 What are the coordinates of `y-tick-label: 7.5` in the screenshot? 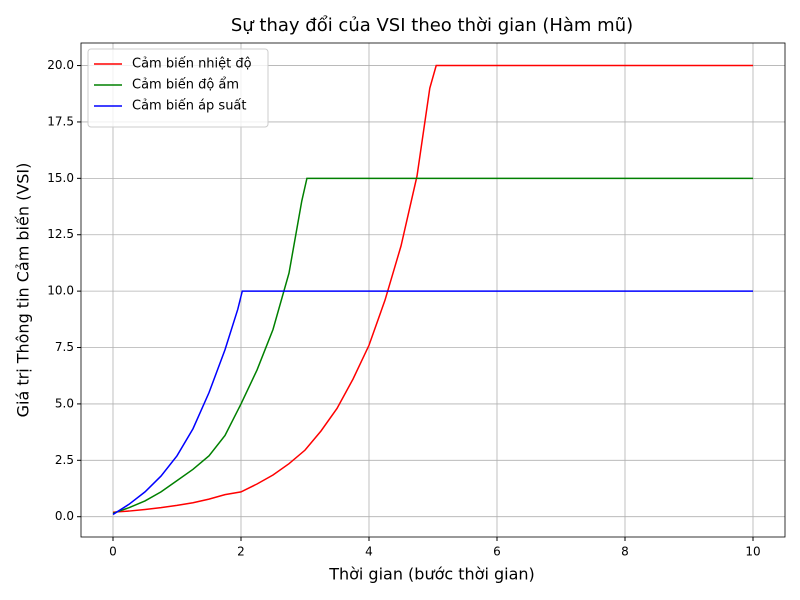 It's located at (64, 347).